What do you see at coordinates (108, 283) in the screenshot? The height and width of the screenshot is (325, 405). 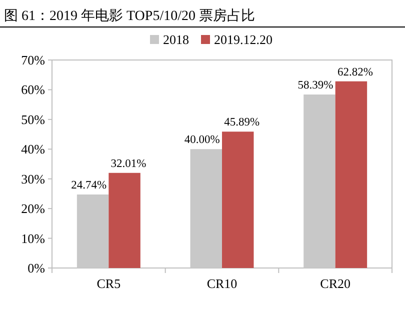 I see `x-tick-label: CR5` at bounding box center [108, 283].